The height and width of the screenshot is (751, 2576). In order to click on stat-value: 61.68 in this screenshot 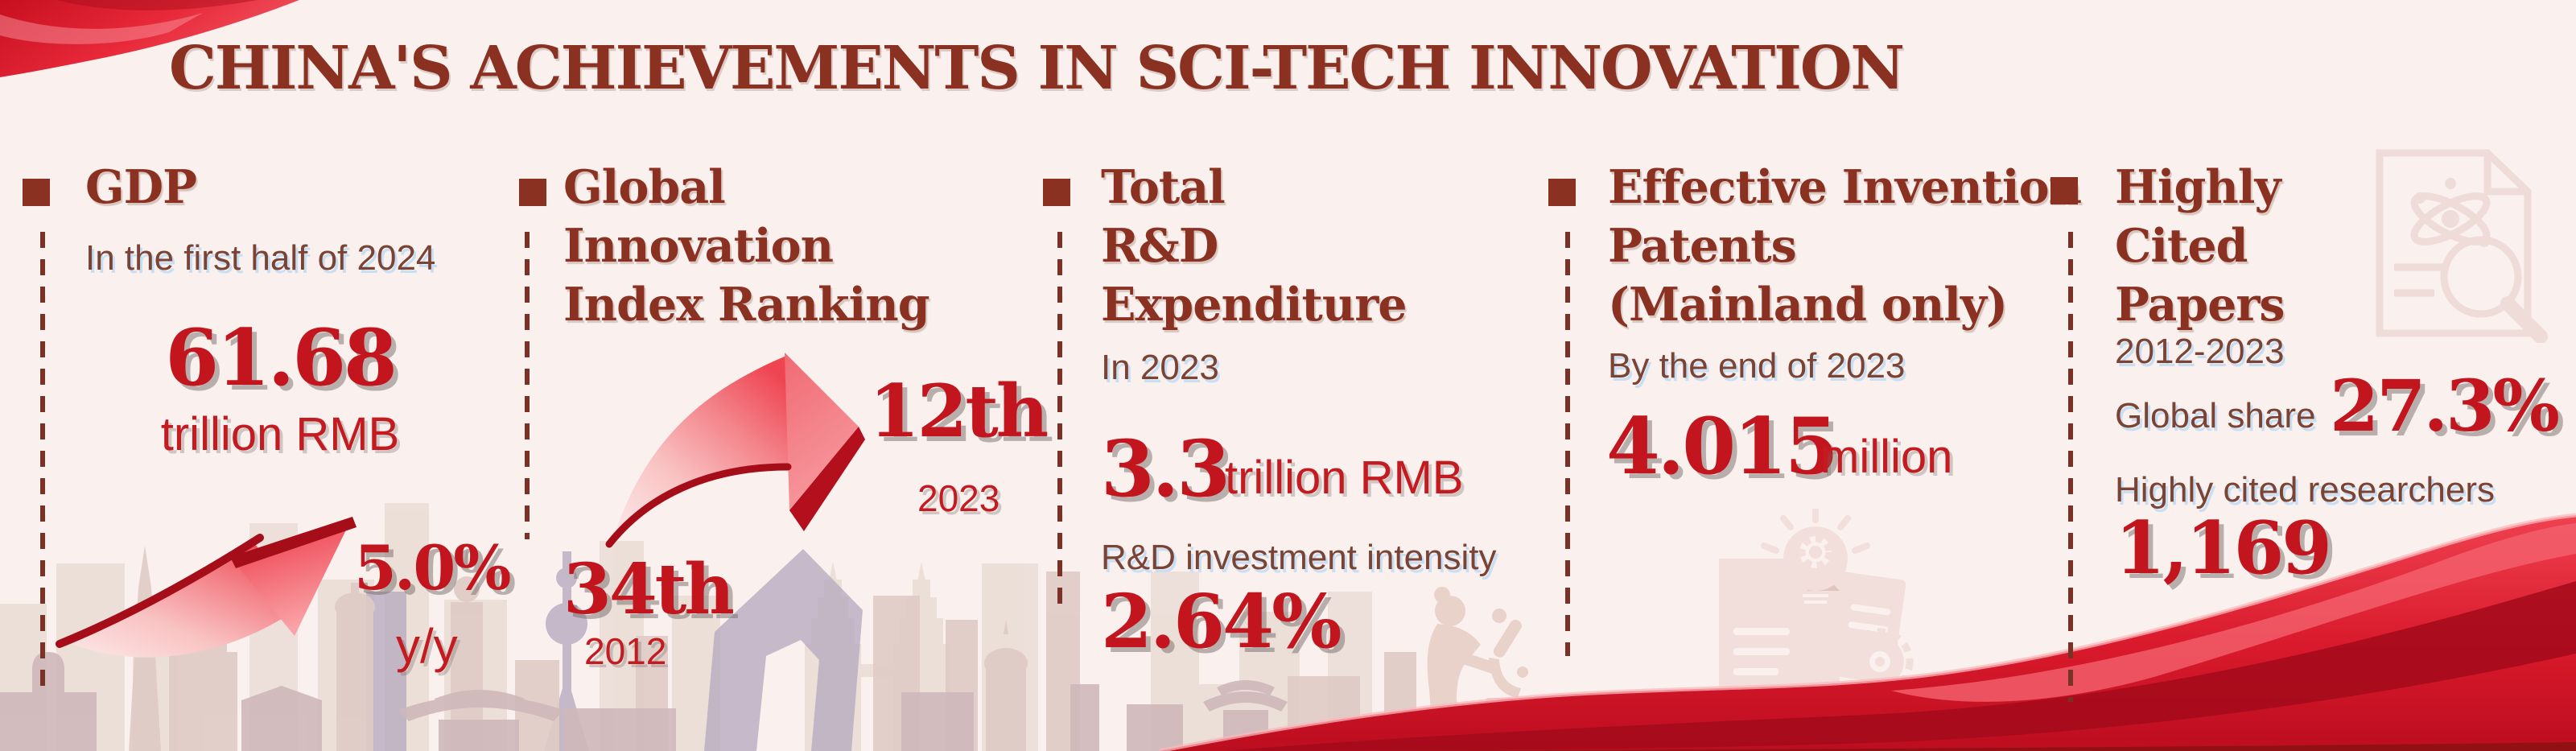, I will do `click(281, 357)`.